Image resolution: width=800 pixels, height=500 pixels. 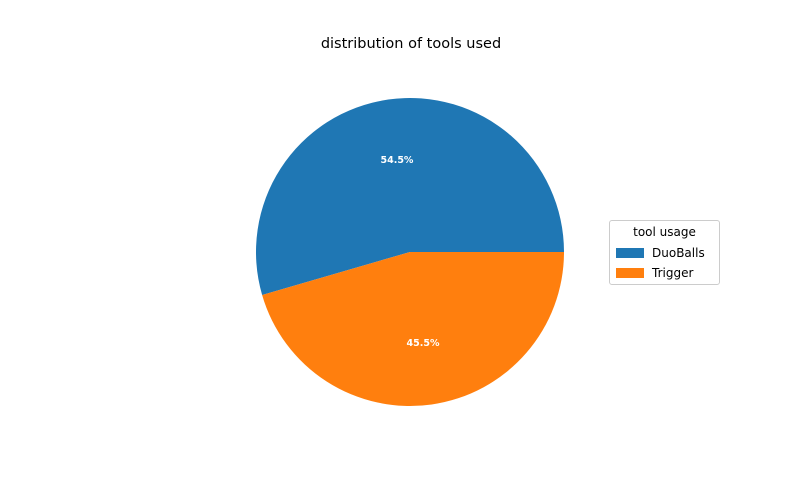 What do you see at coordinates (673, 273) in the screenshot?
I see `legend-label-trigger: Trigger` at bounding box center [673, 273].